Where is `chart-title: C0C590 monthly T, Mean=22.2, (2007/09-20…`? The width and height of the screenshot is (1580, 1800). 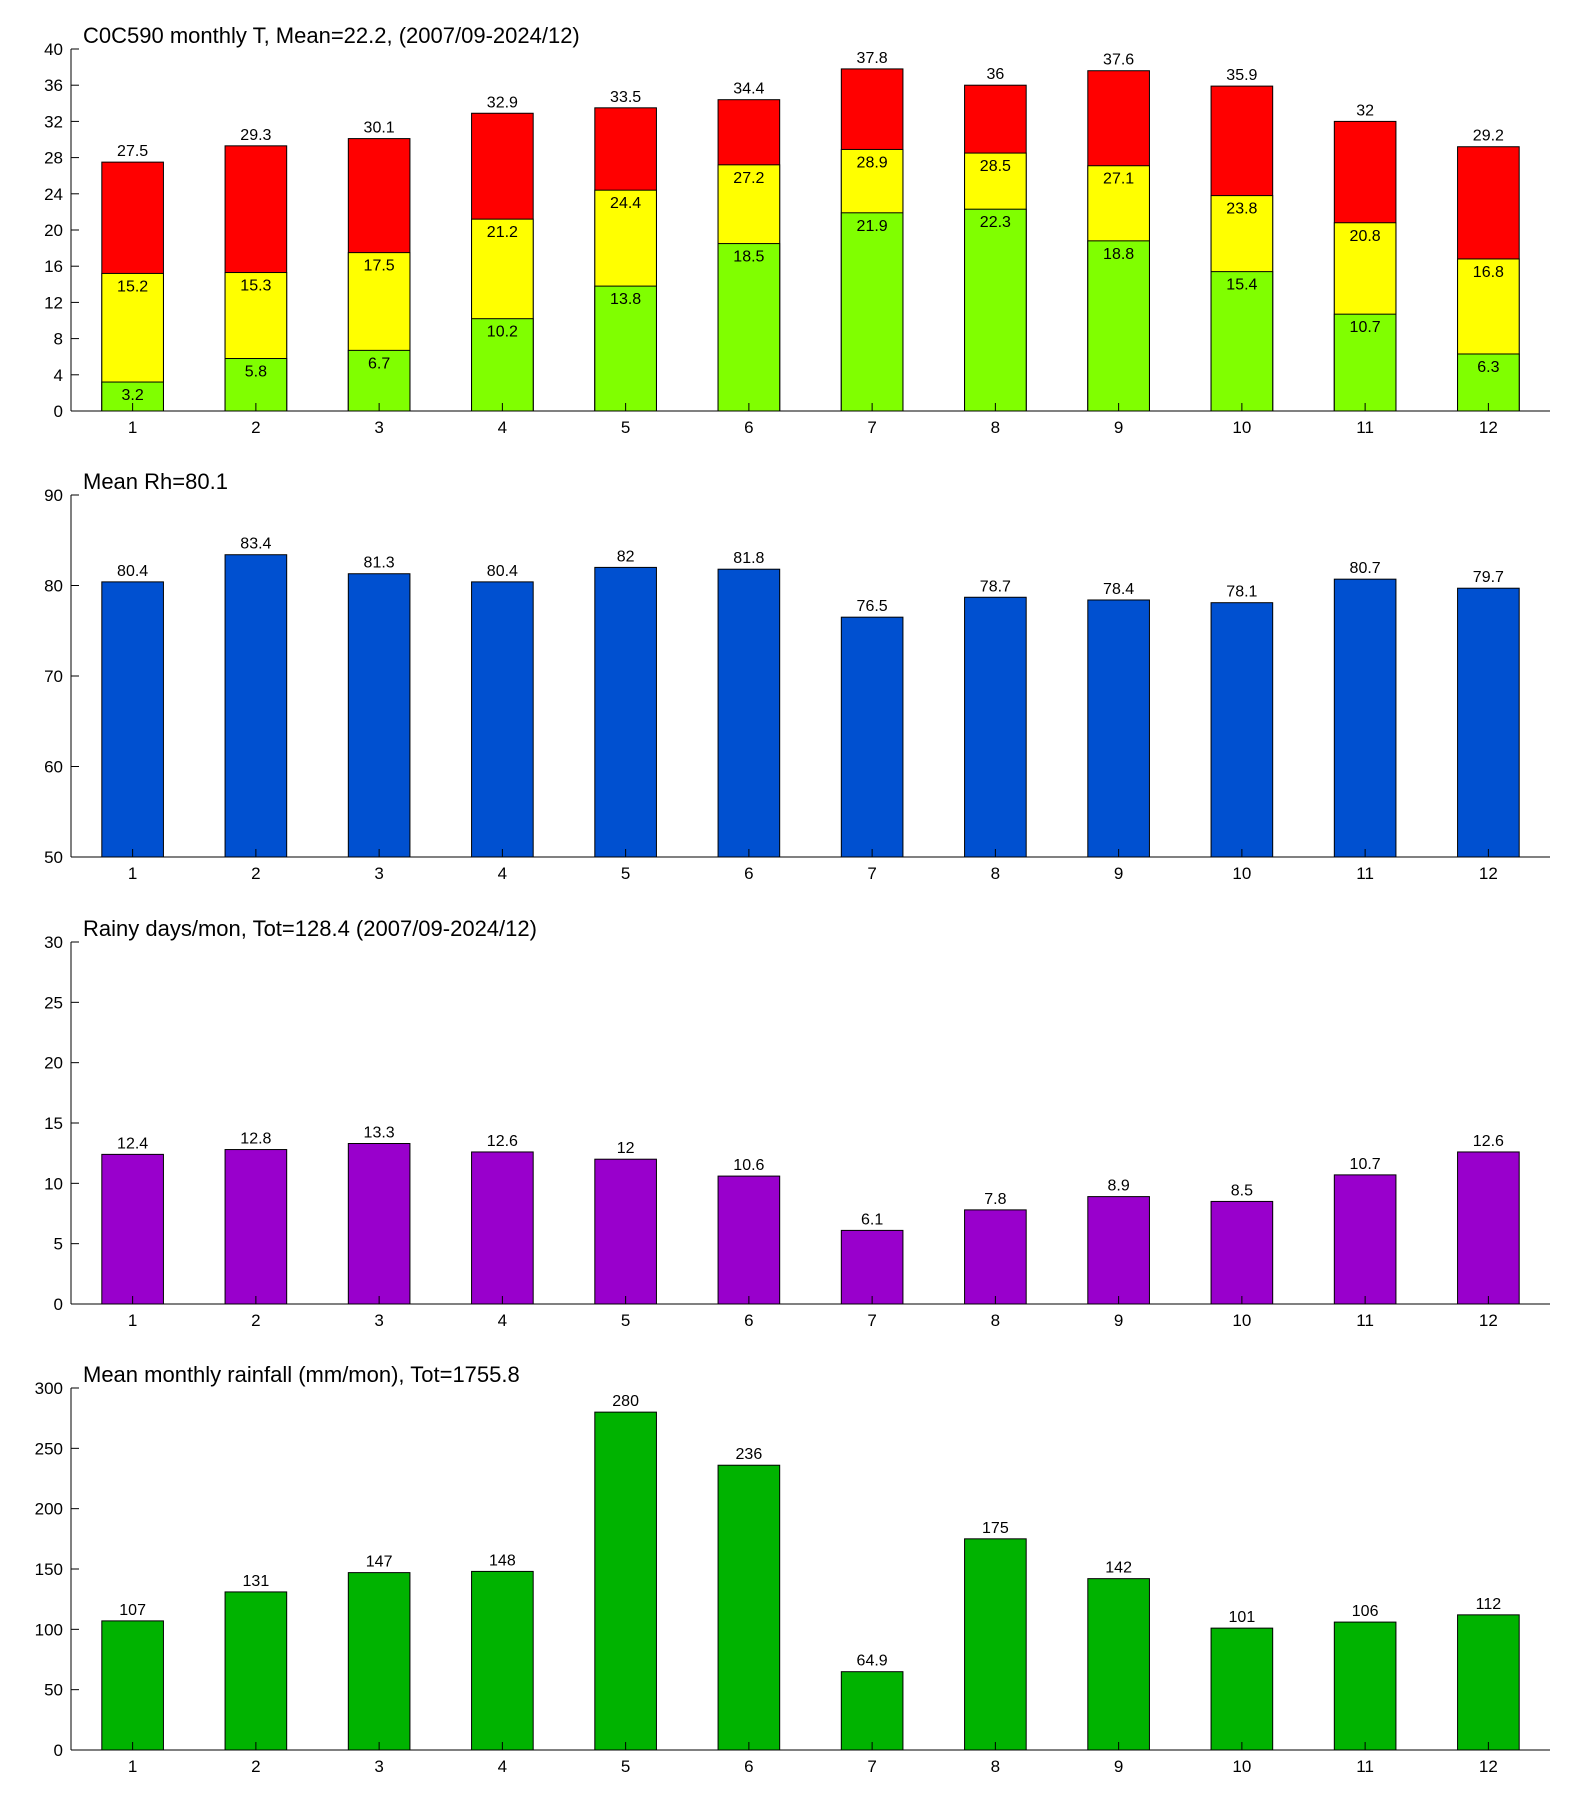 chart-title: C0C590 monthly T, Mean=22.2, (2007/09-20… is located at coordinates (331, 35).